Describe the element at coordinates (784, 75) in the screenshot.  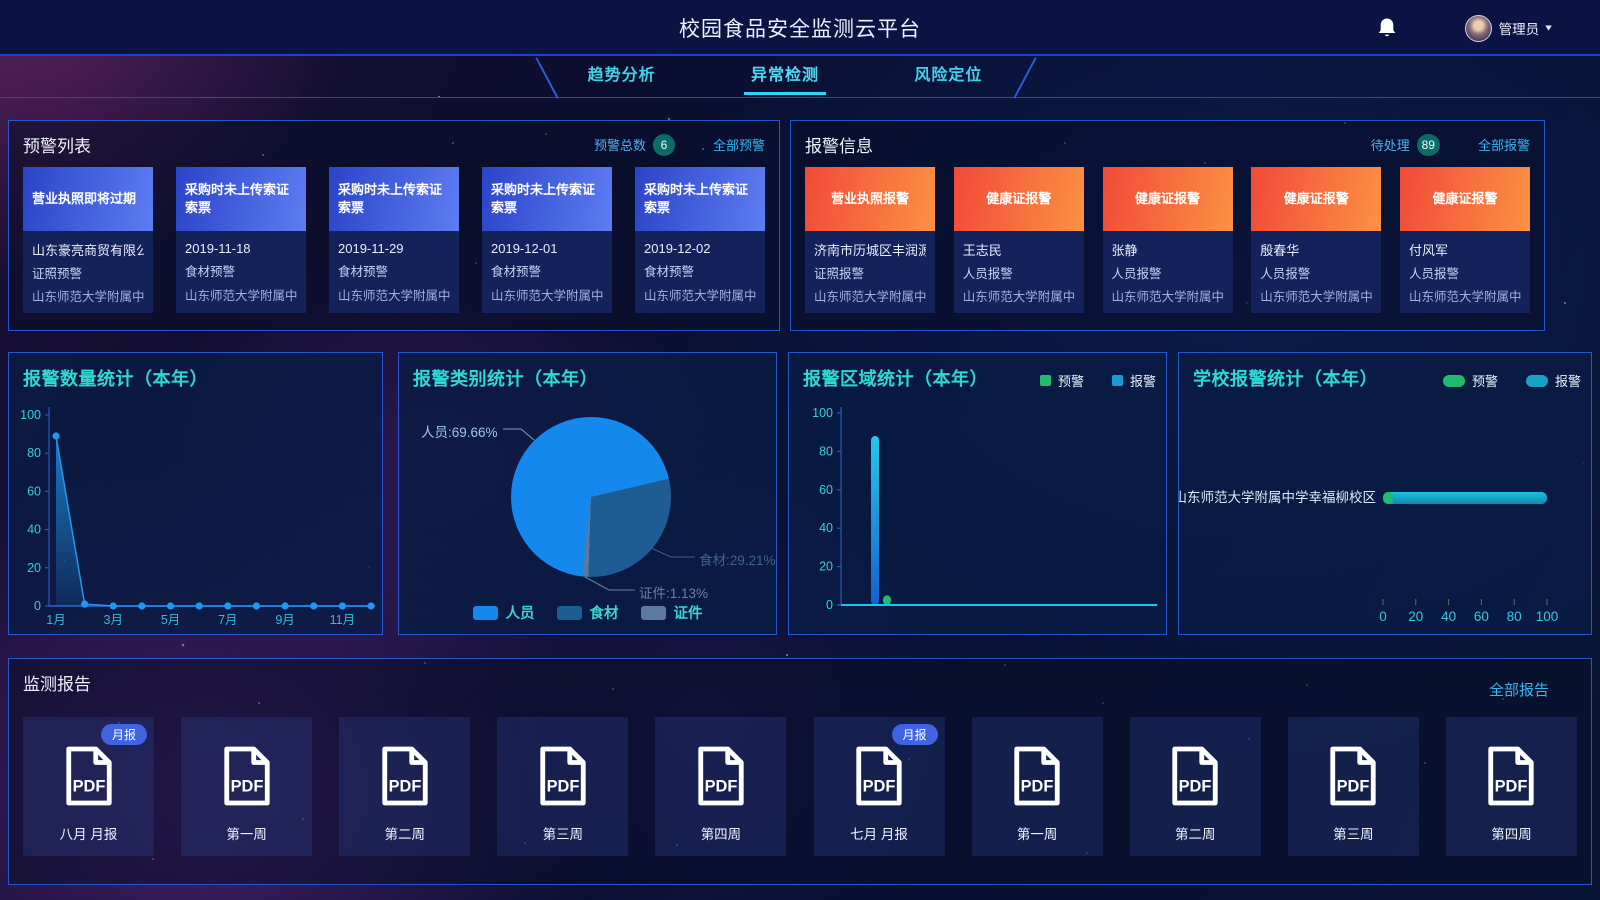
I see `tab-anomaly-detection: 异常检测` at that location.